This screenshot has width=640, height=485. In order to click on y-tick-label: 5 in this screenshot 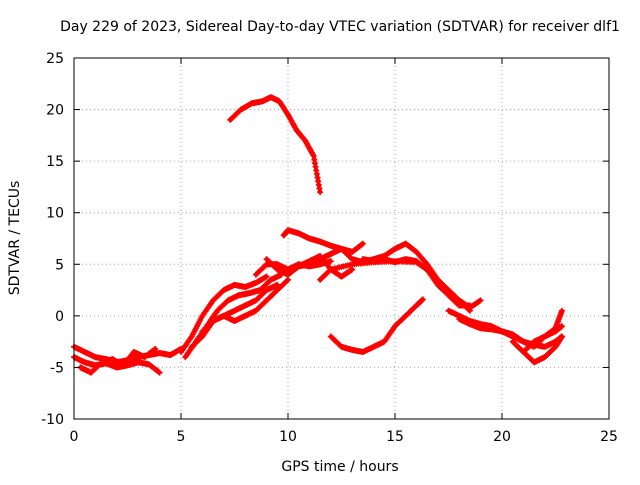, I will do `click(59, 265)`.